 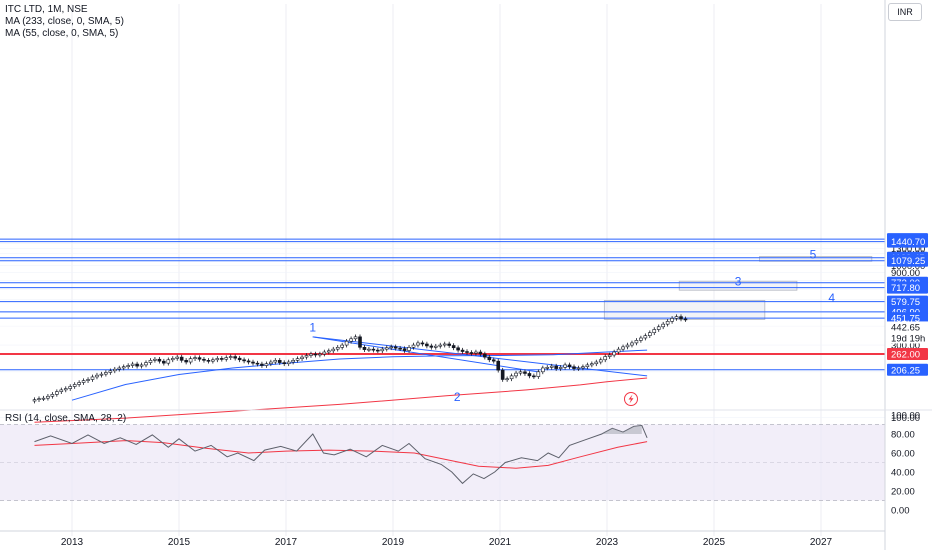 What do you see at coordinates (905, 346) in the screenshot?
I see `y-tick-label: 300.00` at bounding box center [905, 346].